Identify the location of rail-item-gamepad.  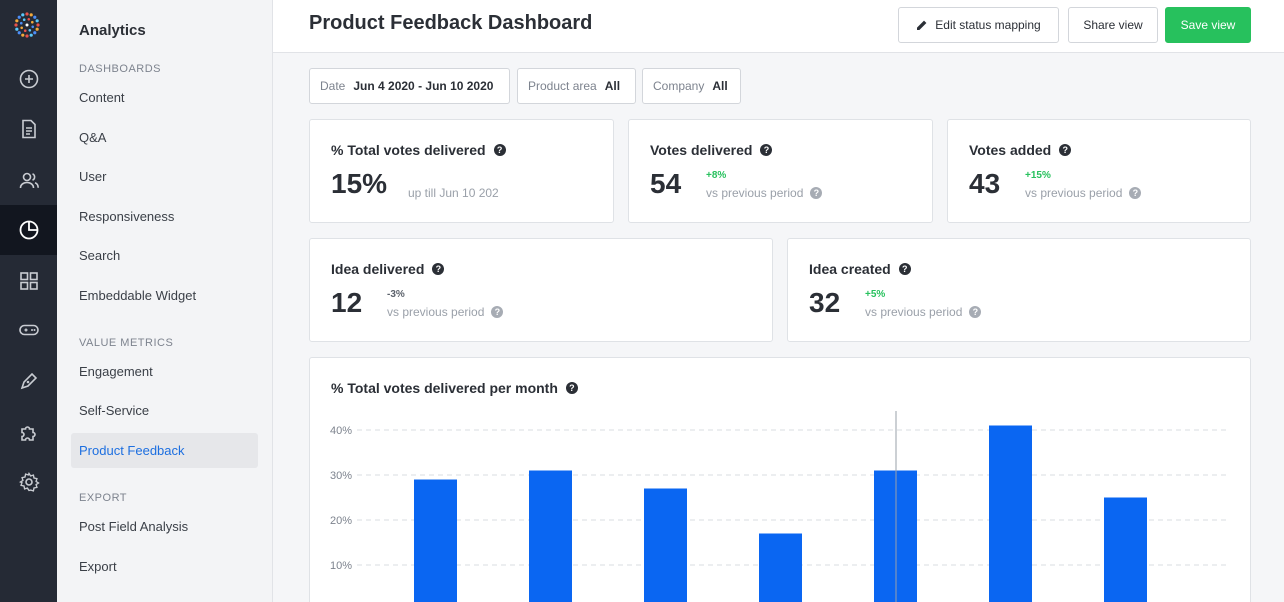
(28, 330).